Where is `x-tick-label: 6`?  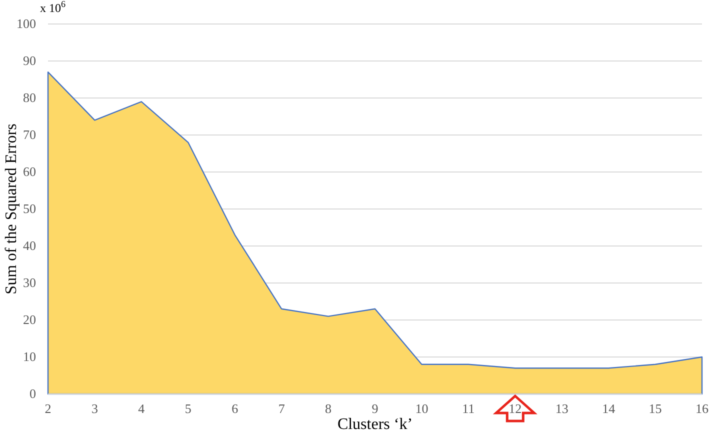
x-tick-label: 6 is located at coordinates (235, 408).